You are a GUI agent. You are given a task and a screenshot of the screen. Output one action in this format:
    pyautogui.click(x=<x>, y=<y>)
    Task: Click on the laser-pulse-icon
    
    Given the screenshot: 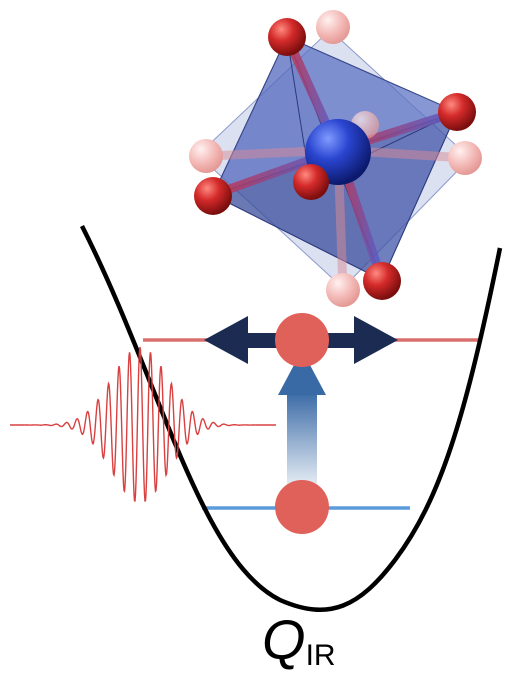 What is the action you would take?
    pyautogui.click(x=143, y=424)
    